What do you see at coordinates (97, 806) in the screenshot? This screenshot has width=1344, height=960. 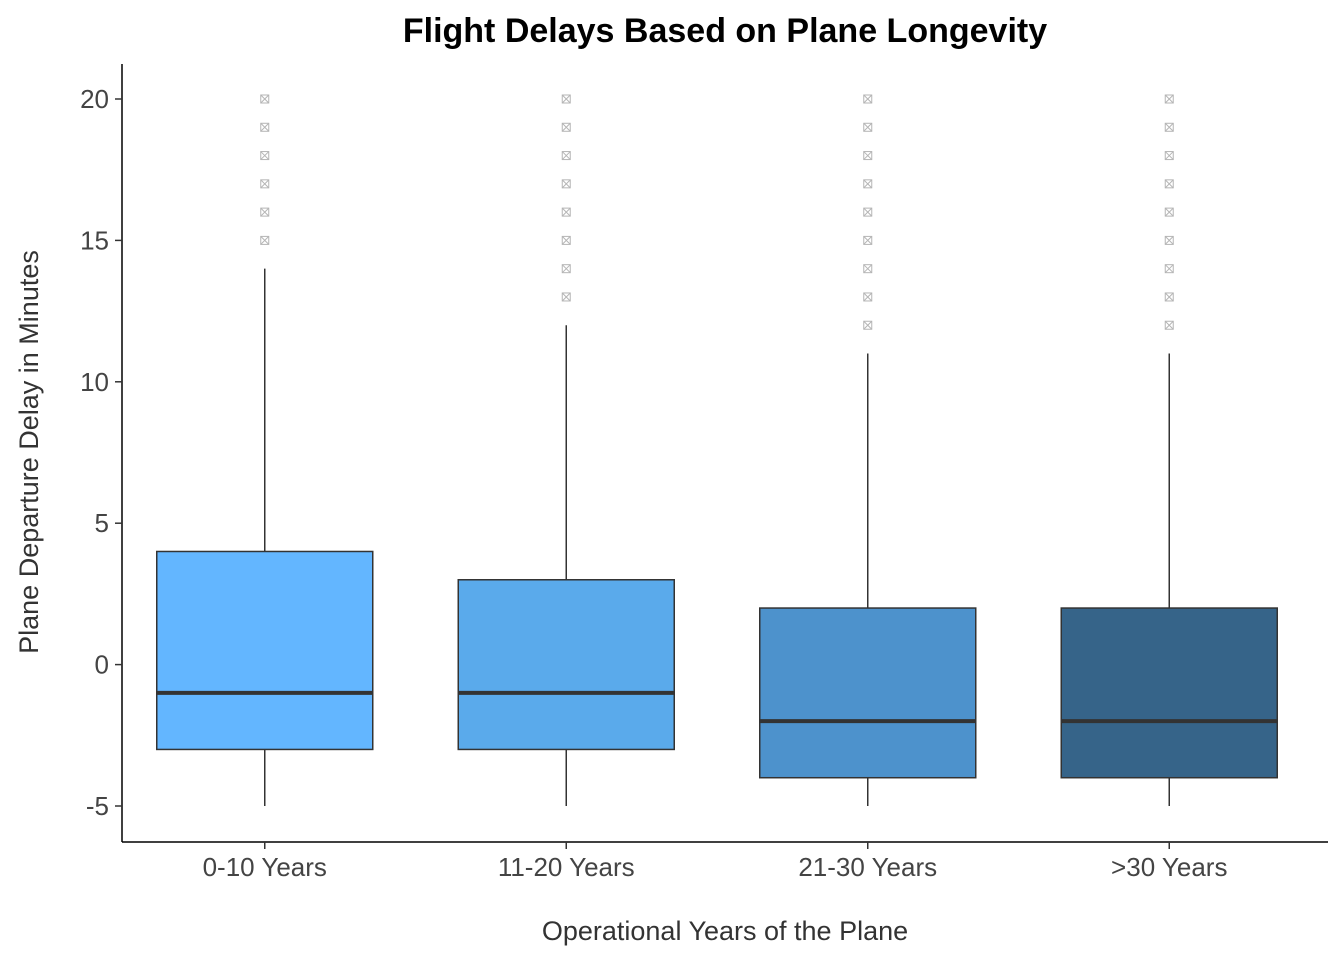 I see `y-tick-label: -5` at bounding box center [97, 806].